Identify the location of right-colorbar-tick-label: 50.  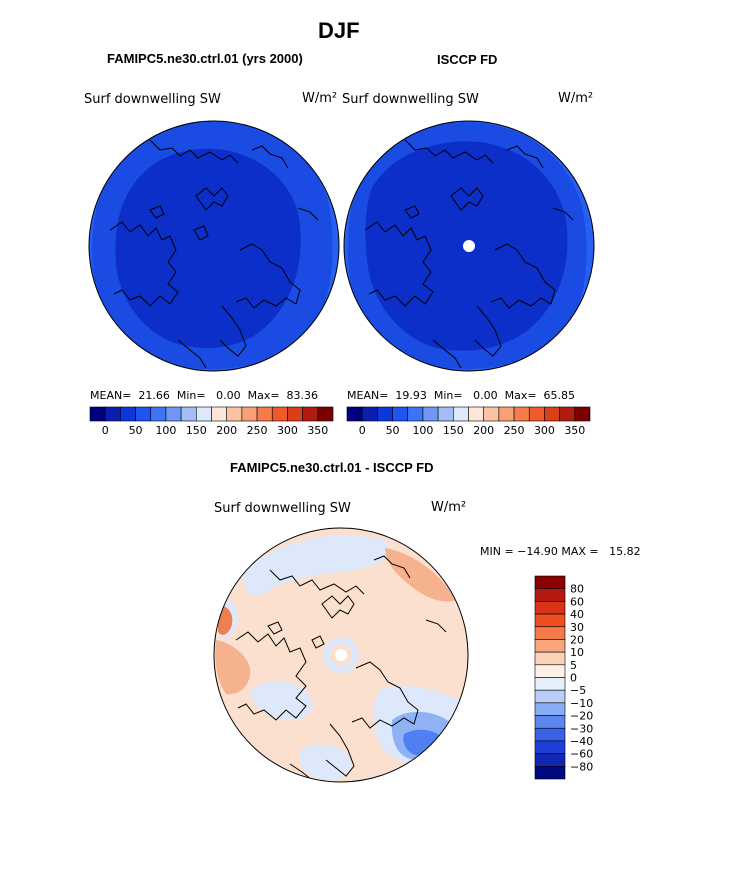
(393, 430).